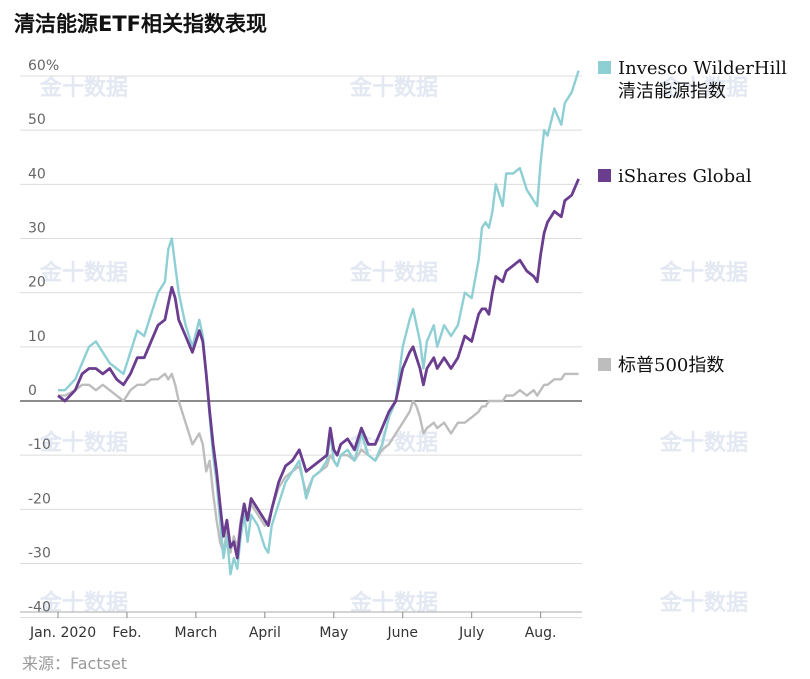 The height and width of the screenshot is (679, 810). What do you see at coordinates (301, 626) in the screenshot?
I see `x-axis: Jan. 2020 Feb. March April May June July Aug.` at bounding box center [301, 626].